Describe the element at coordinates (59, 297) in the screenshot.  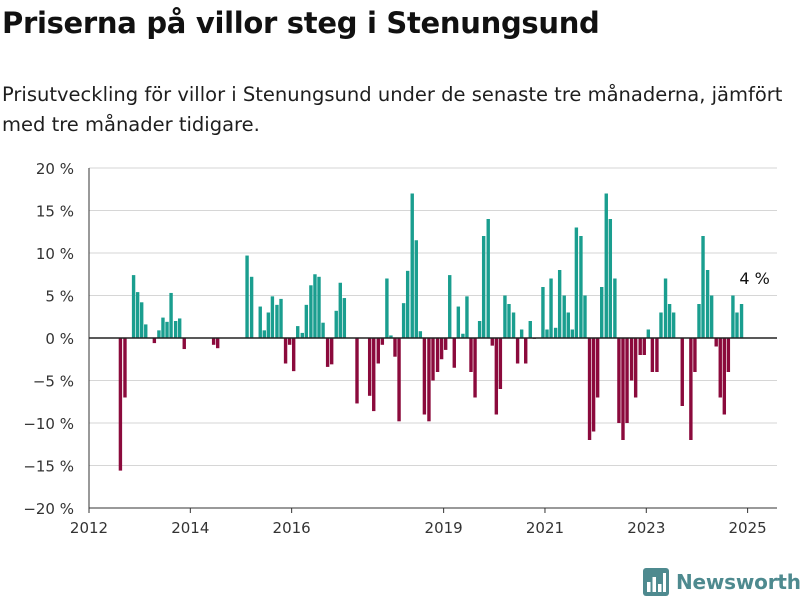
I see `y-tick-label: 5 %` at that location.